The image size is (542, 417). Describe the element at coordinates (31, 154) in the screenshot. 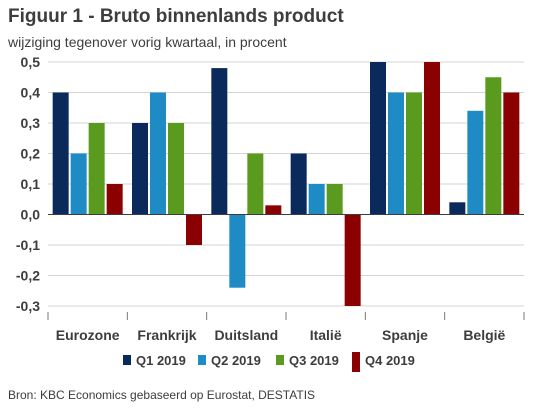

I see `y-tick-label: 0,2` at that location.